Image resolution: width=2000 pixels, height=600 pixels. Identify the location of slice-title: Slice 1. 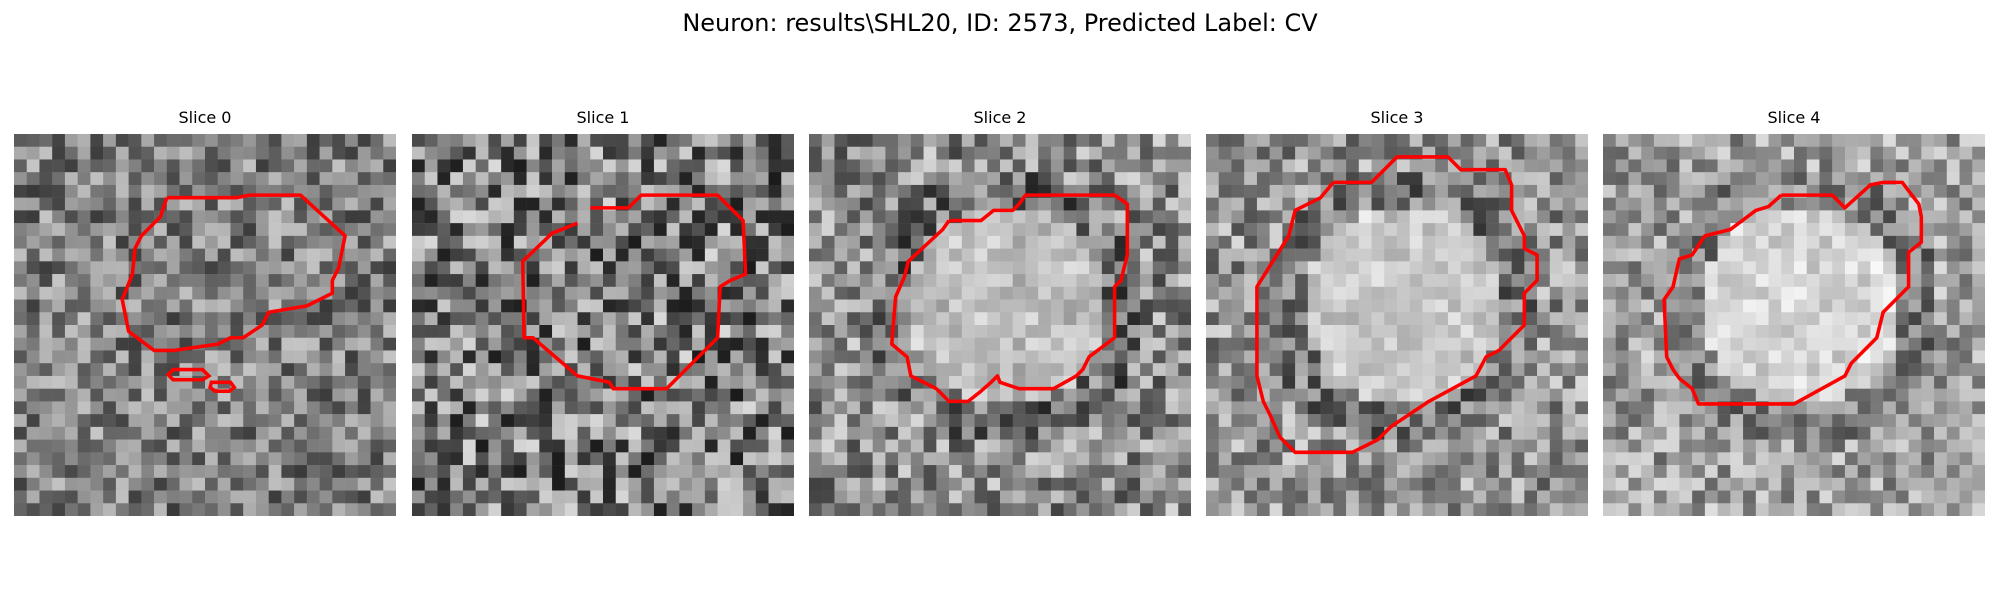
(603, 117).